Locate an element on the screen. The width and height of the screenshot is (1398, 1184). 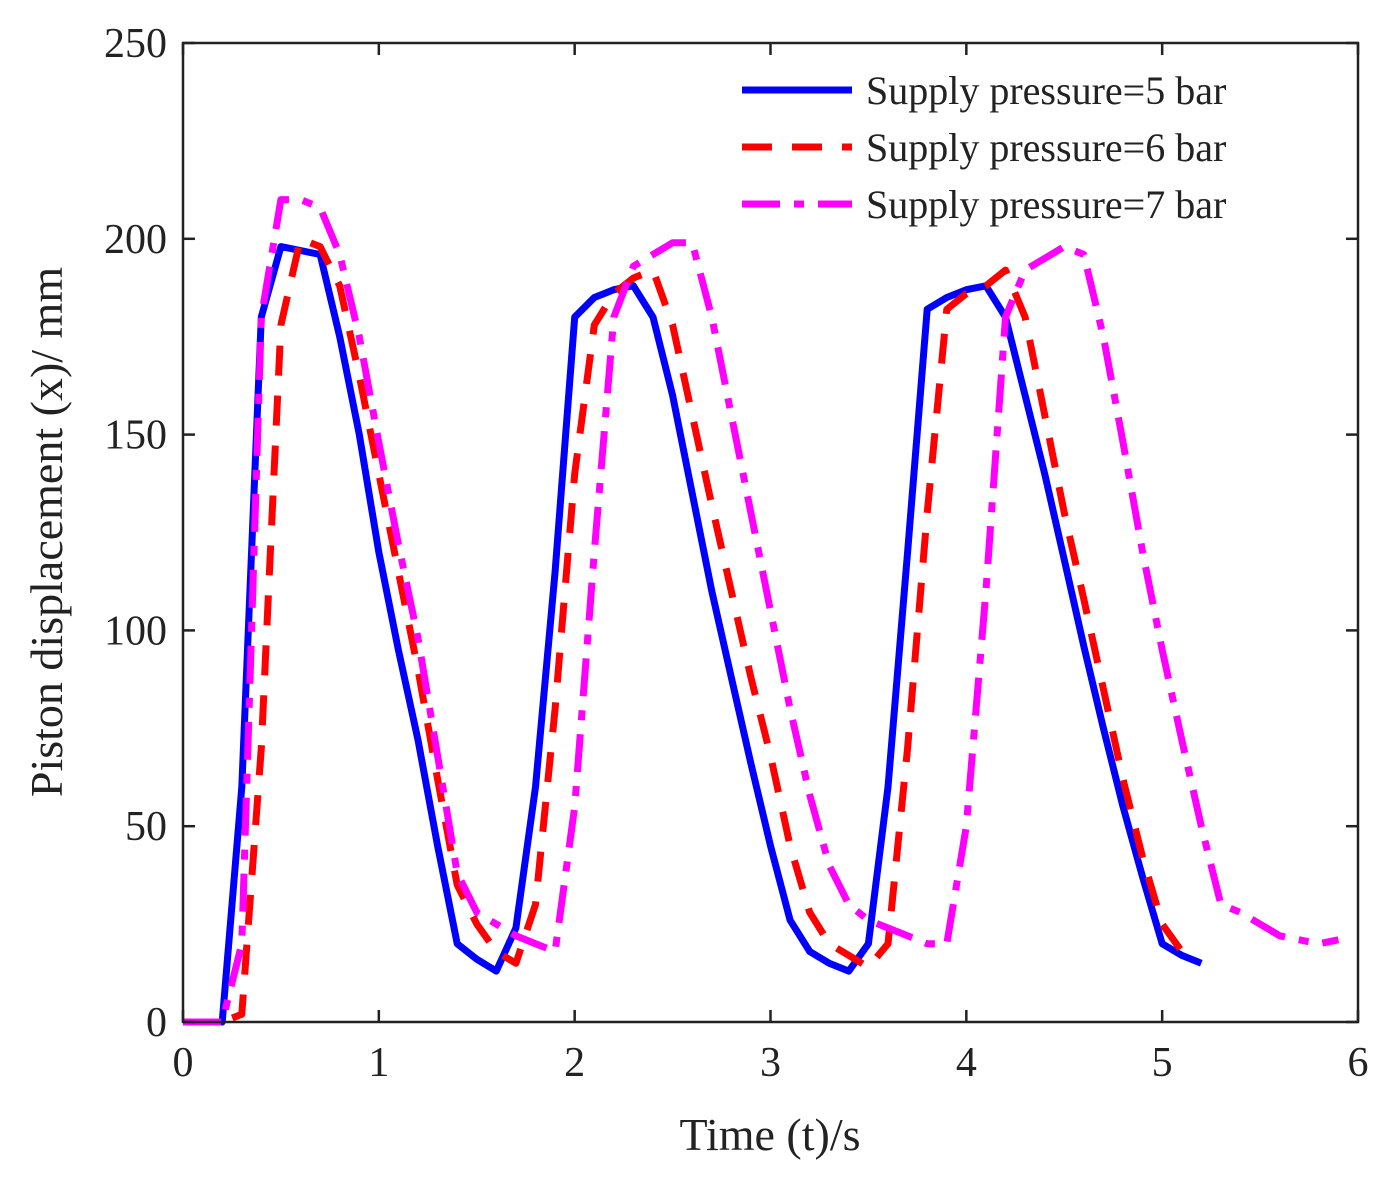
legend-label-2: Supply pressure=6 bar is located at coordinates (1046, 147).